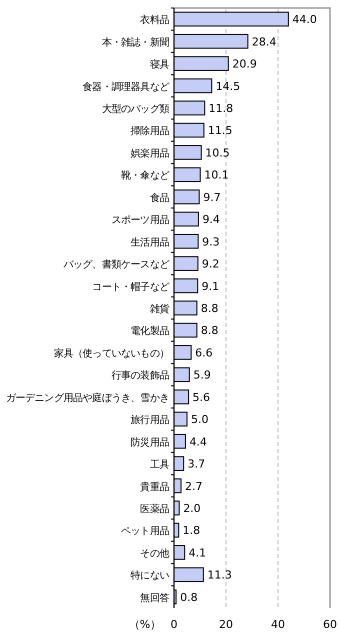 This screenshot has width=340, height=640. What do you see at coordinates (330, 624) in the screenshot?
I see `x-tick-label: 60` at bounding box center [330, 624].